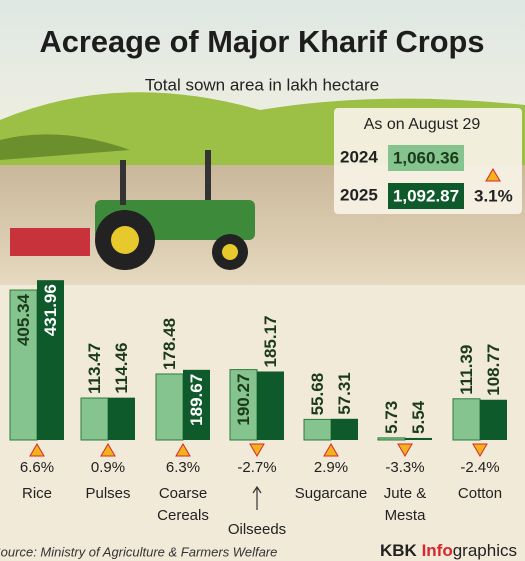 Image resolution: width=525 pixels, height=561 pixels. I want to click on category-line: Mesta, so click(406, 515).